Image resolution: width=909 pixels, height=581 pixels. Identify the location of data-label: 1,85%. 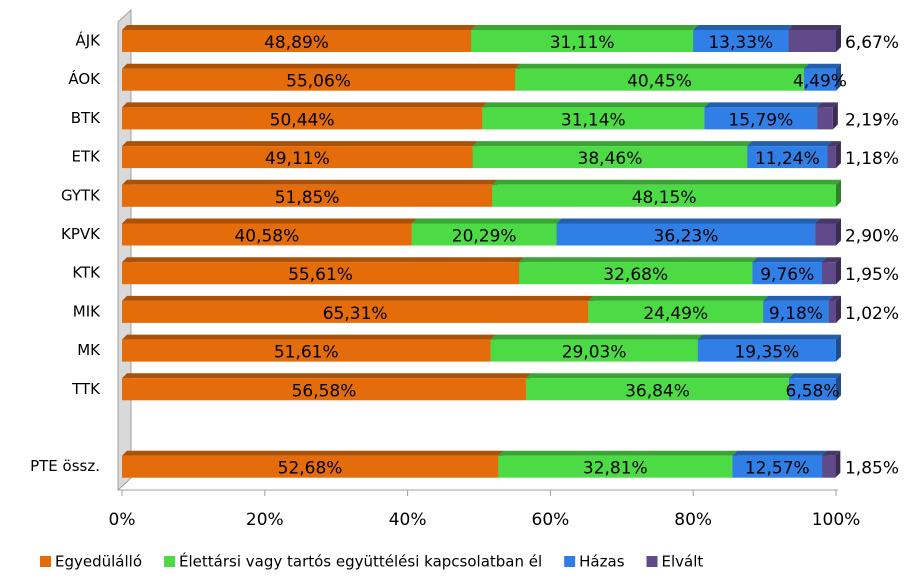
(872, 469).